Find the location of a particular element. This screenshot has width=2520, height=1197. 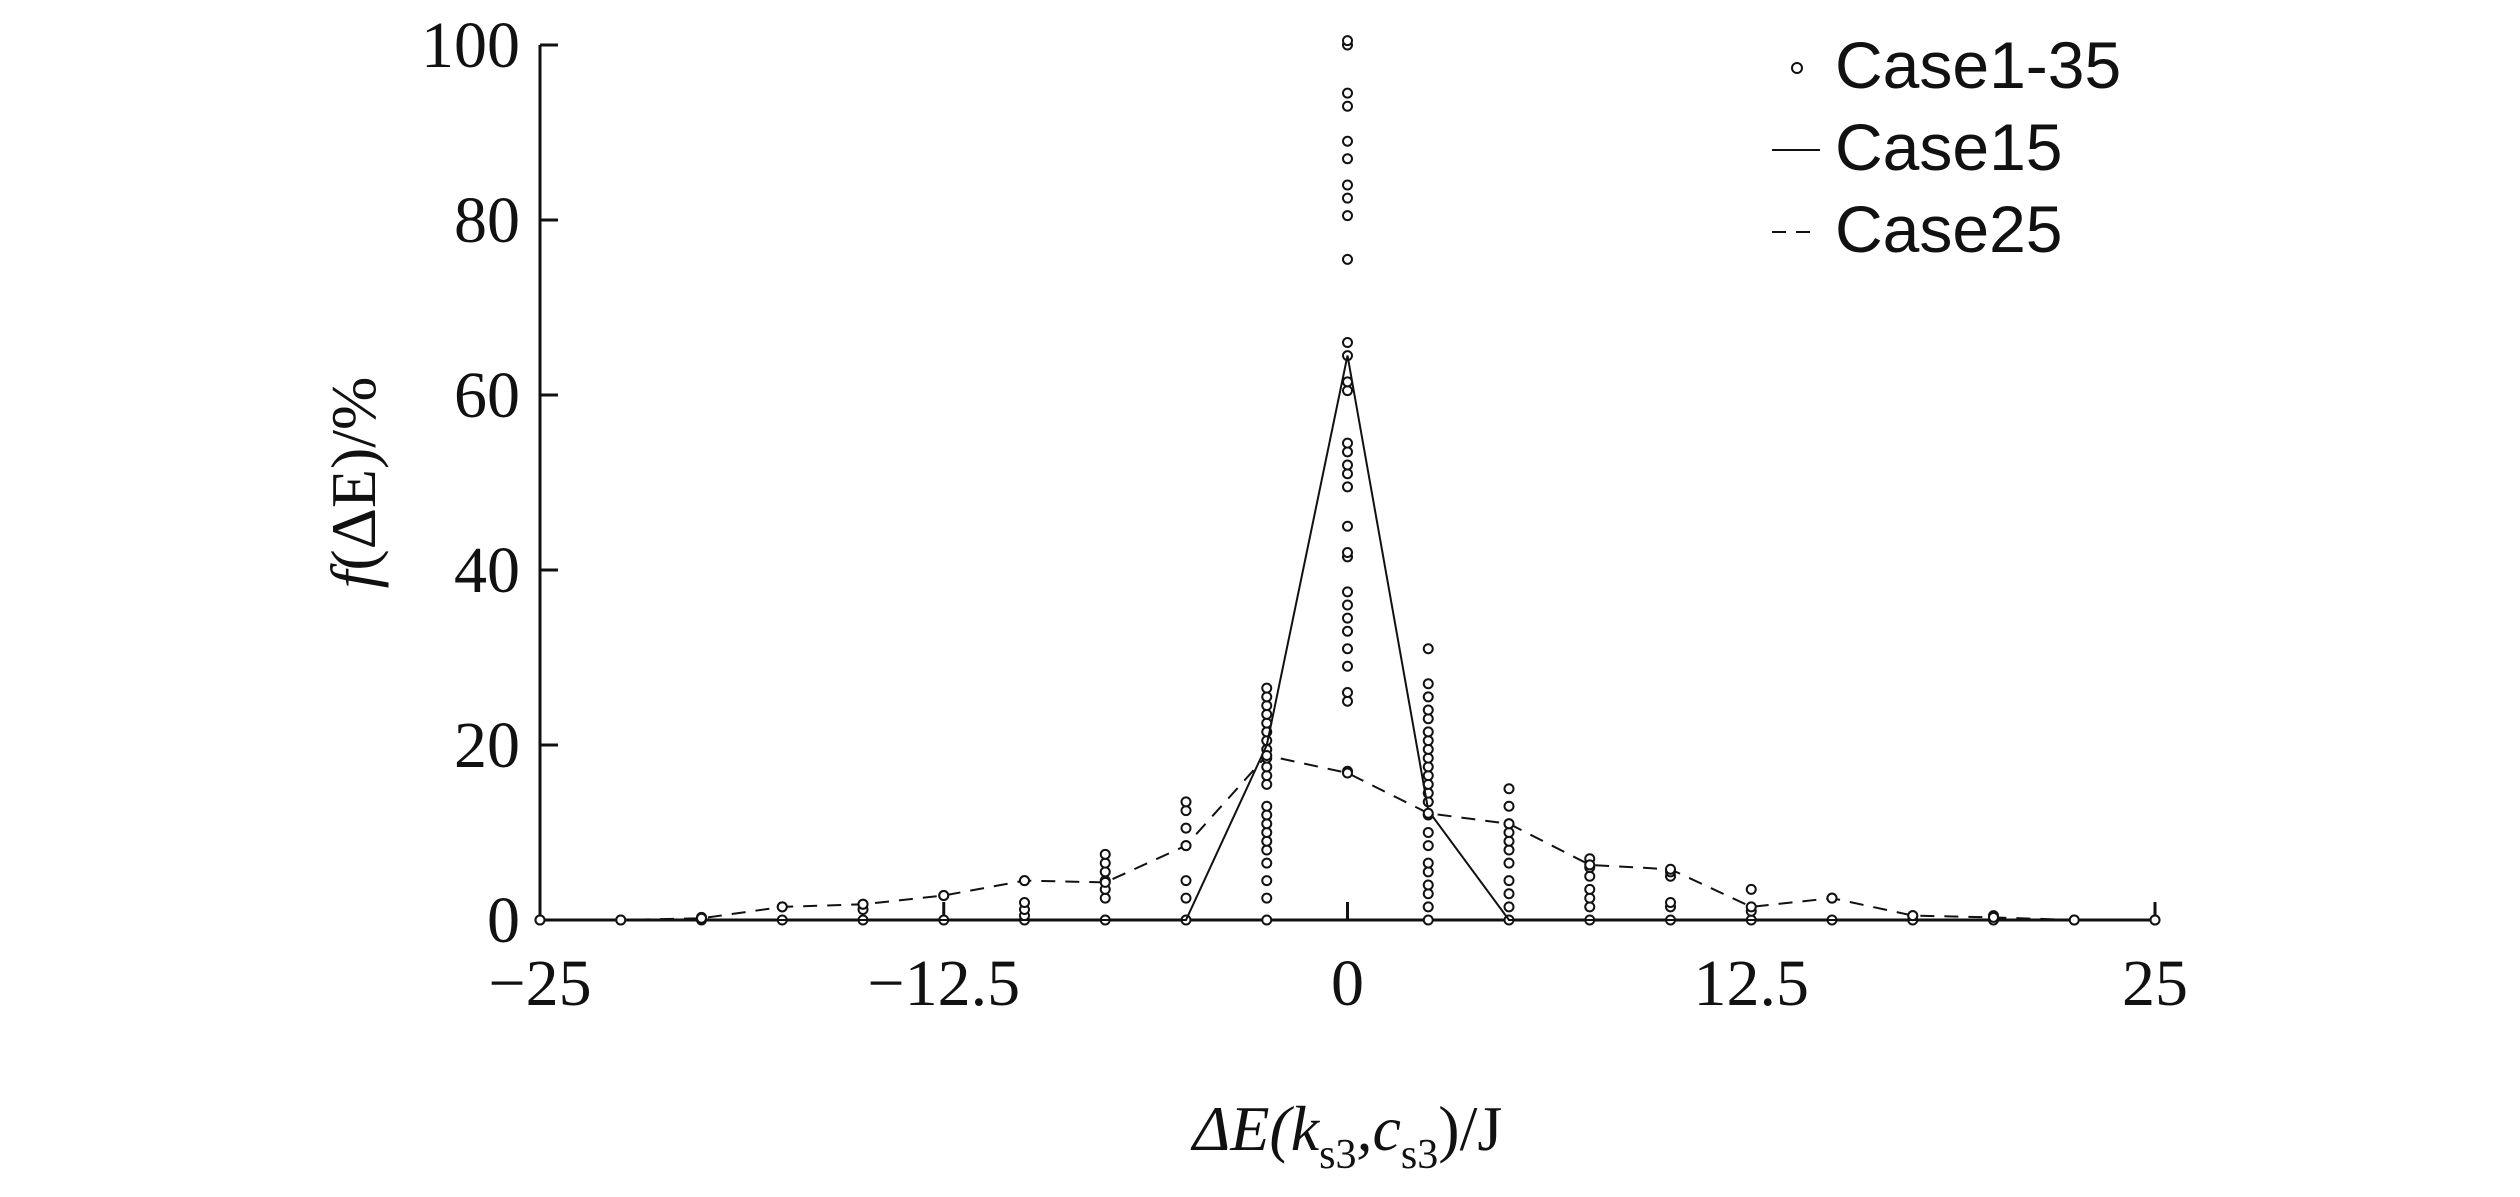

y-tick-label: 60 is located at coordinates (487, 395).